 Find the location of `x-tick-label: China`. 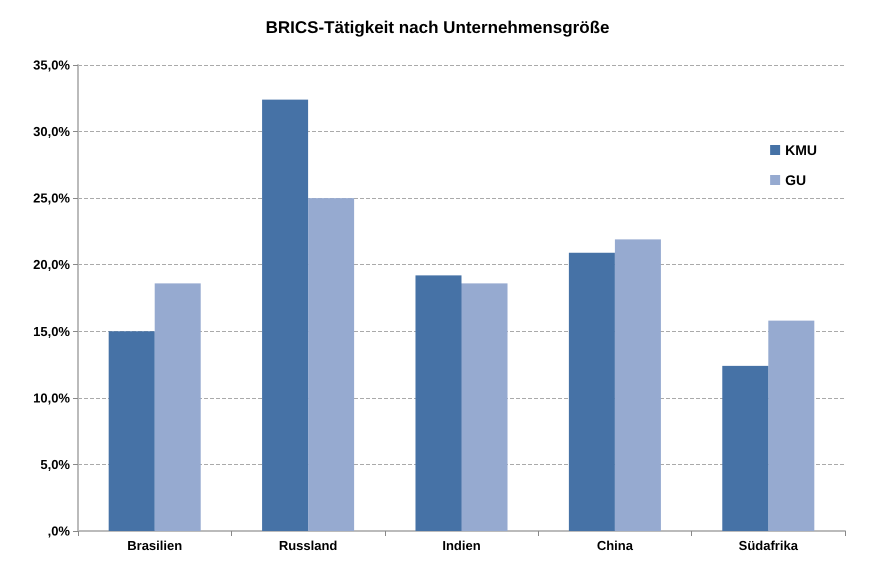

x-tick-label: China is located at coordinates (615, 545).